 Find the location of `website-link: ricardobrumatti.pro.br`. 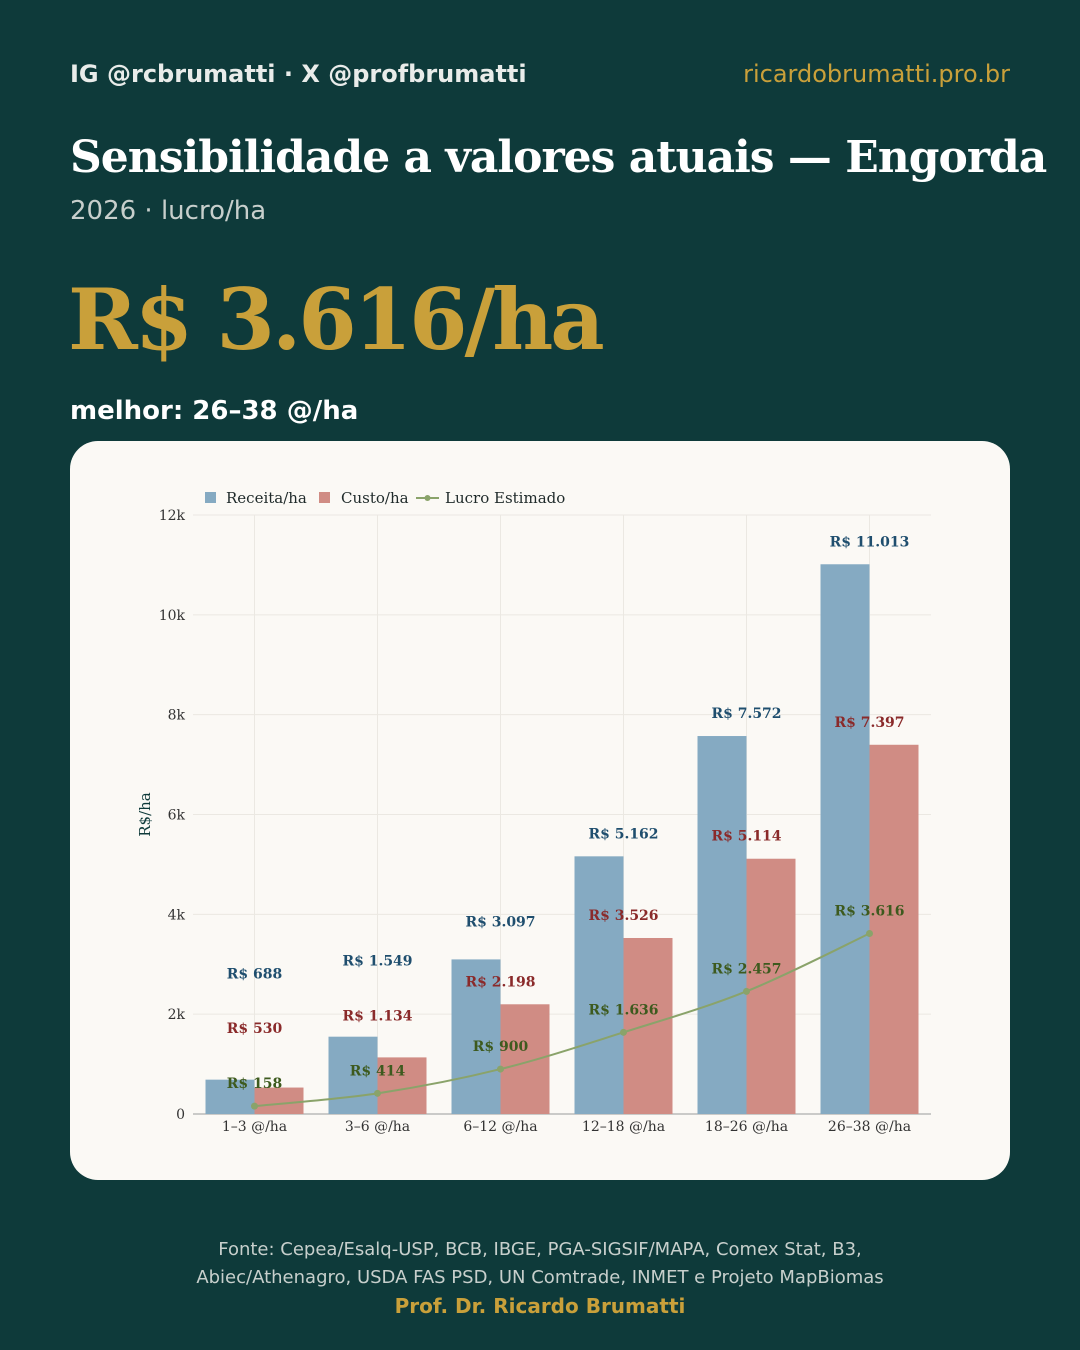

website-link: ricardobrumatti.pro.br is located at coordinates (876, 74).